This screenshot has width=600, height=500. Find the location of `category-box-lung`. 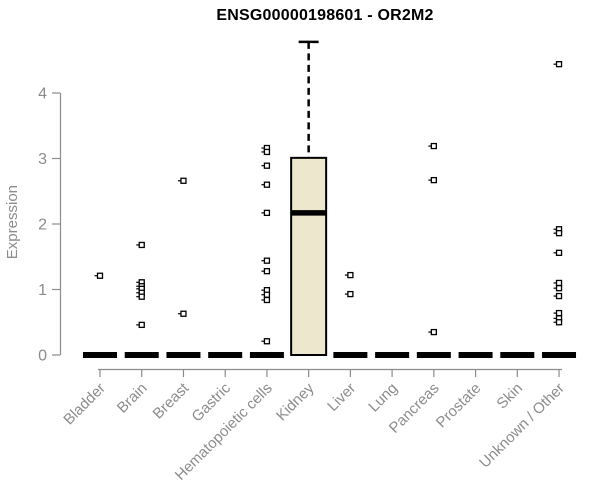

category-box-lung is located at coordinates (392, 355).